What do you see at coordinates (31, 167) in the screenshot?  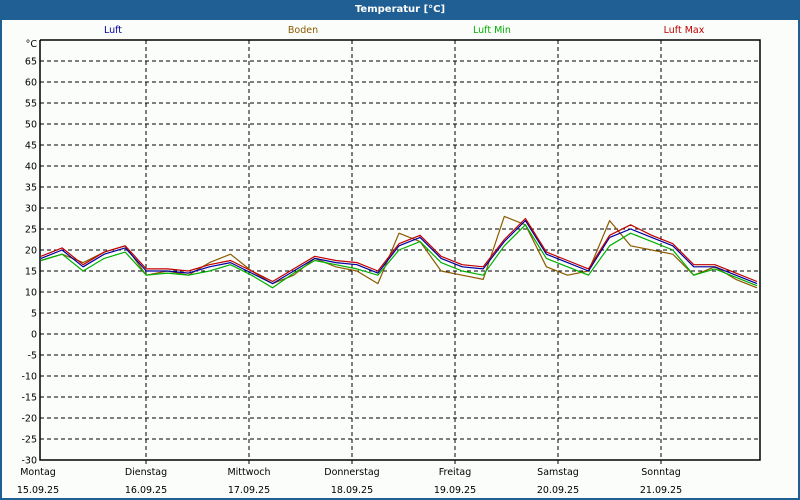 I see `y-tick-label: 40` at bounding box center [31, 167].